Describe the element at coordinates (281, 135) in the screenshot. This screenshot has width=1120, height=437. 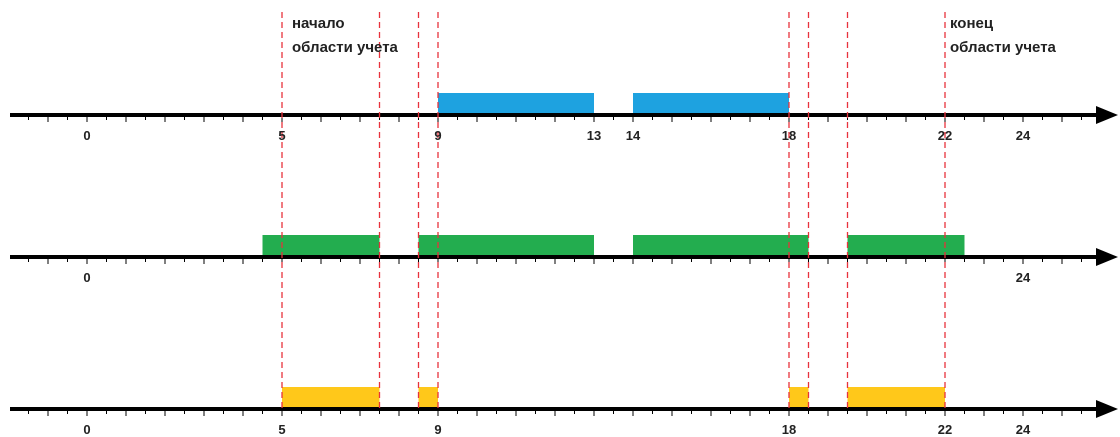
I see `timeline-blue-label: 5` at that location.